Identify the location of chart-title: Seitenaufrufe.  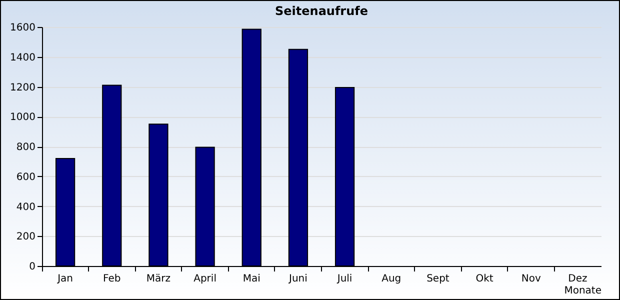
(321, 11).